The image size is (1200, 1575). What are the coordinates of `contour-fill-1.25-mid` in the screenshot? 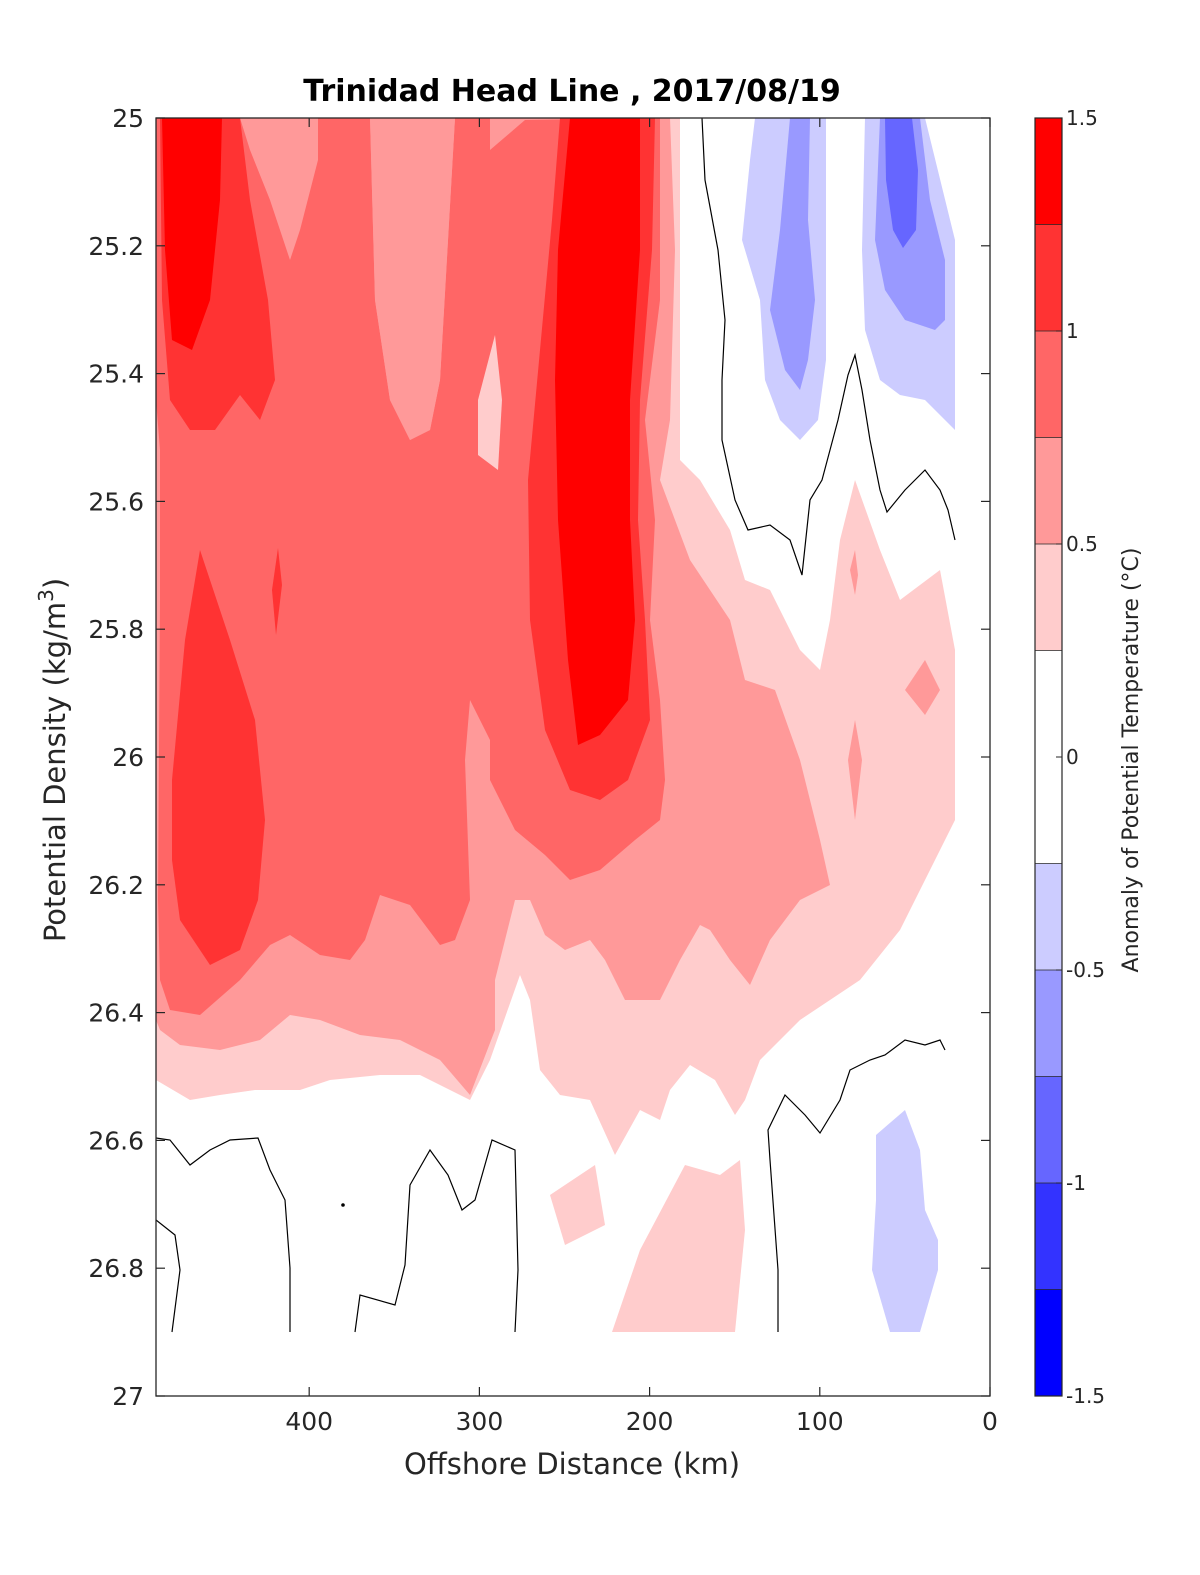 It's located at (597, 431).